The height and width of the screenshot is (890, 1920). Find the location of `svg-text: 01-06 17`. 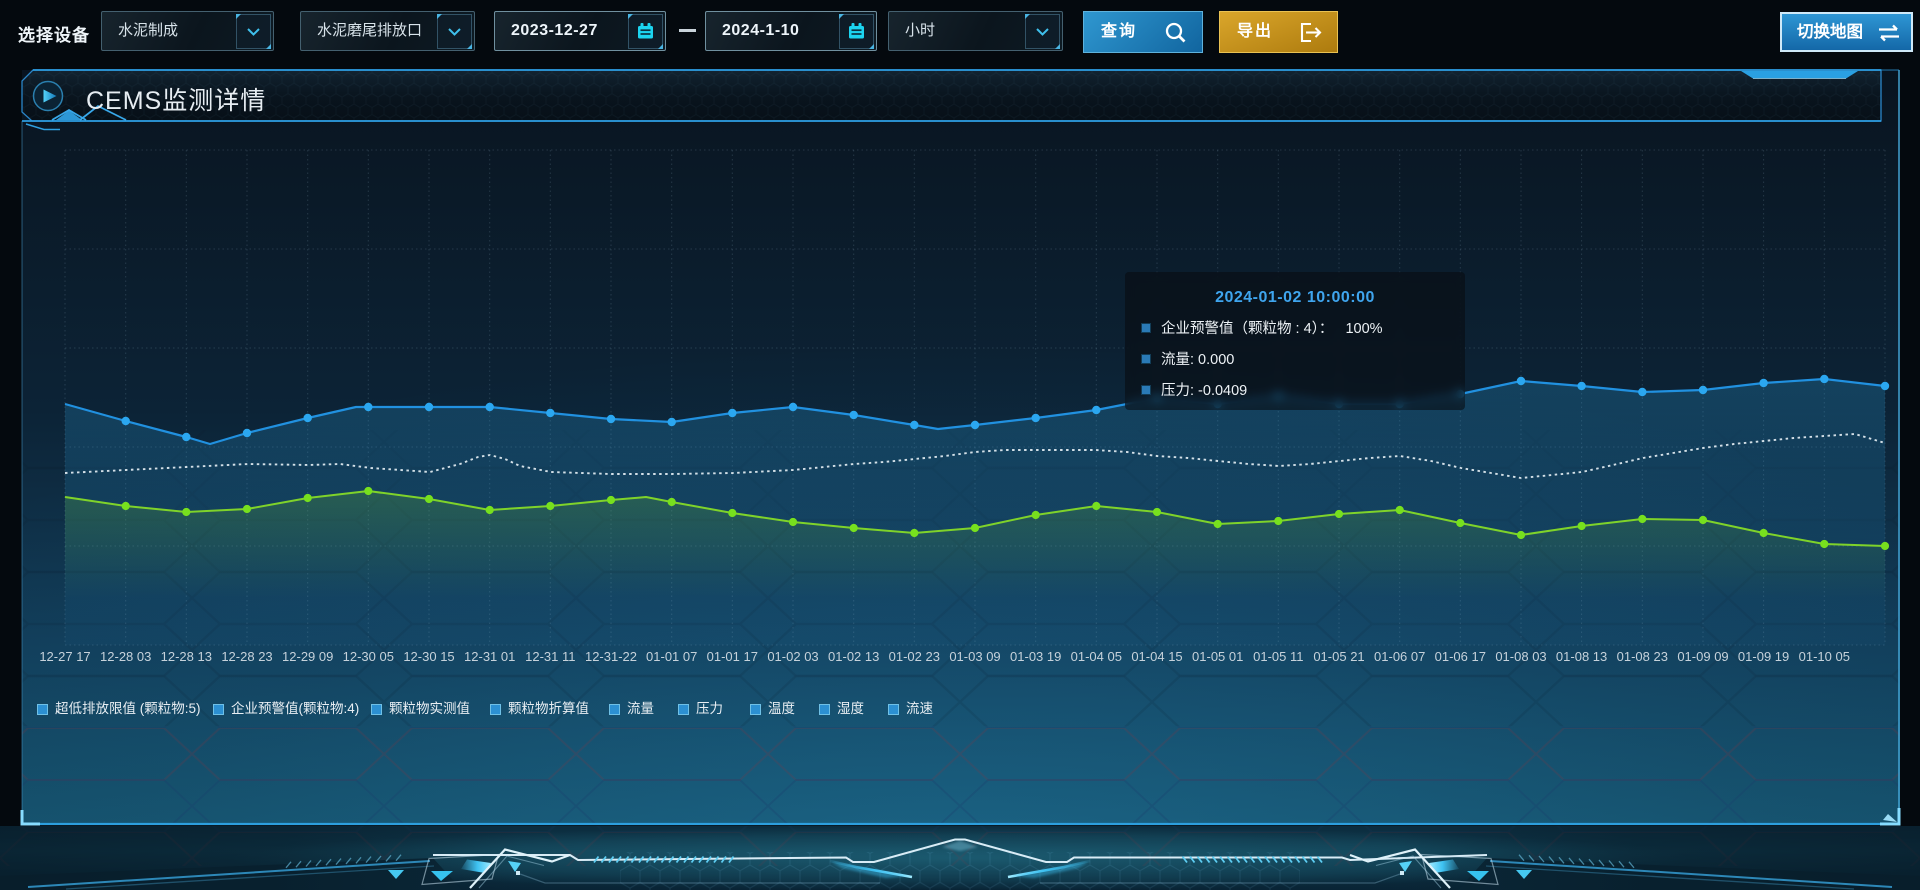

svg-text: 01-06 17 is located at coordinates (1460, 656).